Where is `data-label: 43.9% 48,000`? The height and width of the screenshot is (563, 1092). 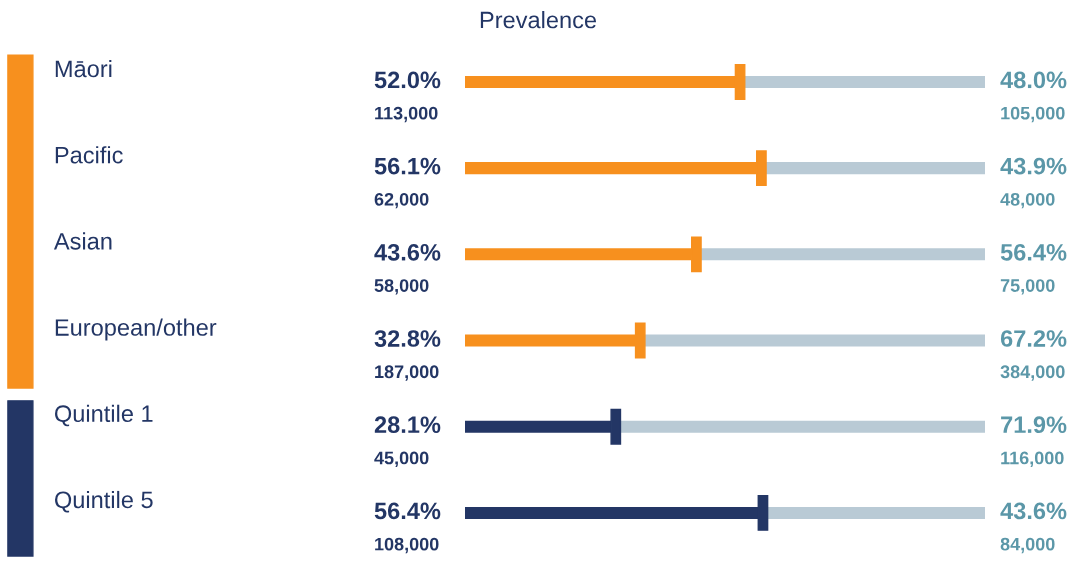 data-label: 43.9% 48,000 is located at coordinates (1033, 183).